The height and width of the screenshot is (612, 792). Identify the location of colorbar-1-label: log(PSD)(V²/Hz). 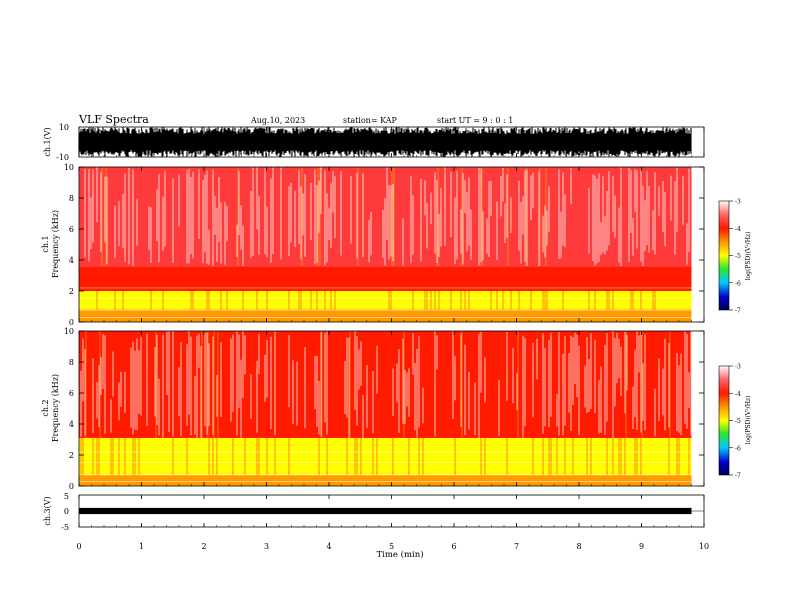
(748, 256).